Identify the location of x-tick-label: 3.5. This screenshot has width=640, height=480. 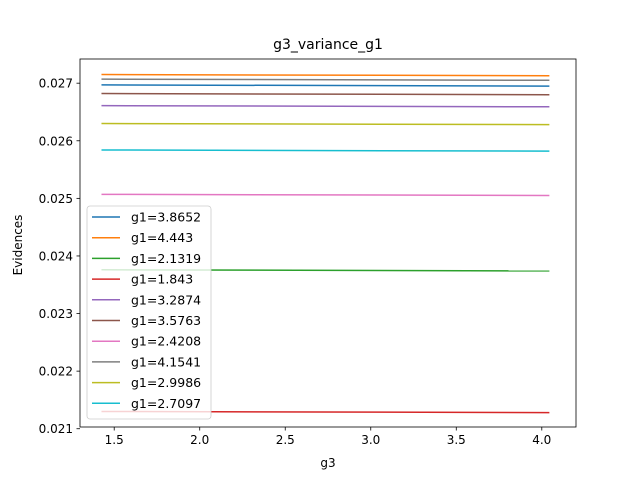
(456, 440).